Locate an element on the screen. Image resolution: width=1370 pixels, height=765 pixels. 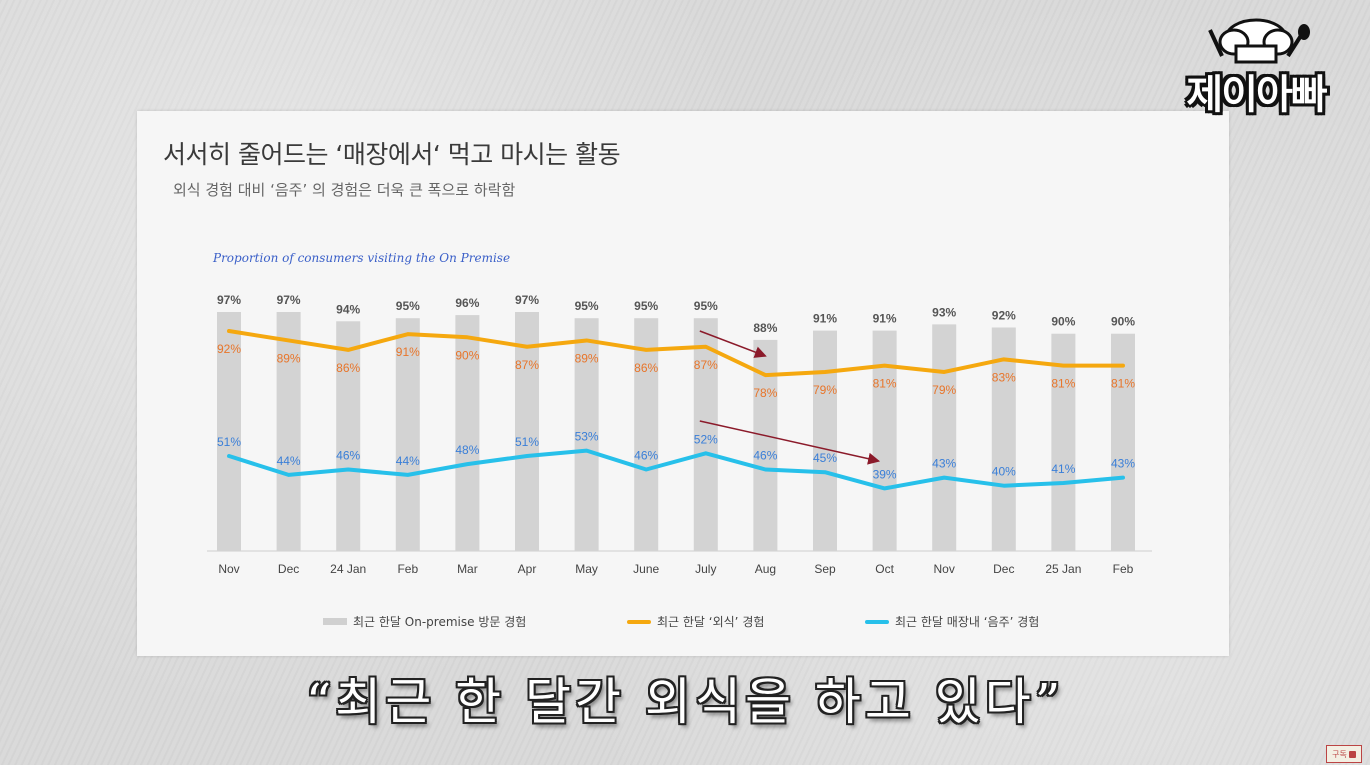
video-caption: “최근 한 달간 외식을 하고 있다” is located at coordinates (685, 702).